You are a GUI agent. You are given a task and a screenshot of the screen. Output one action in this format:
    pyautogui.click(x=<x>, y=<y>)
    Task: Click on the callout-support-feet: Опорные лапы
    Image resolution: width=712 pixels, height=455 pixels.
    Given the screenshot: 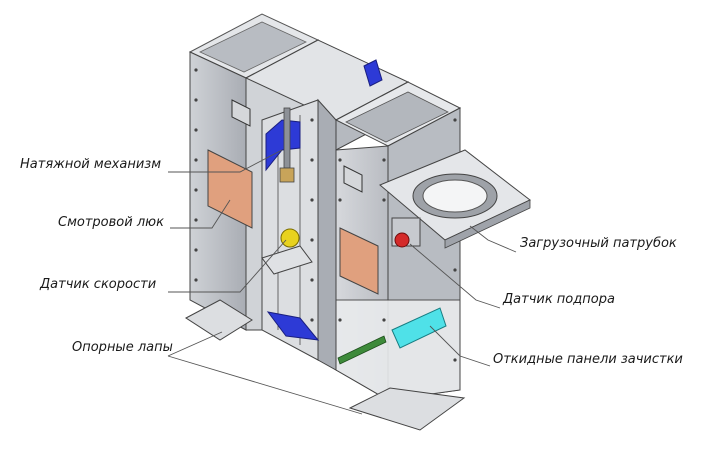 What is the action you would take?
    pyautogui.click(x=122, y=347)
    